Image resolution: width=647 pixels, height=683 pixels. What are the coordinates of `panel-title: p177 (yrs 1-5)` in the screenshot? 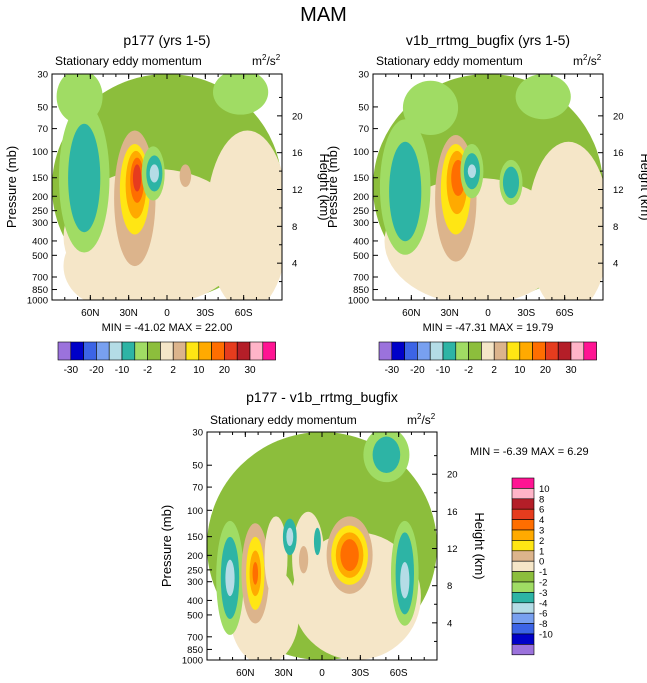 It's located at (166, 40).